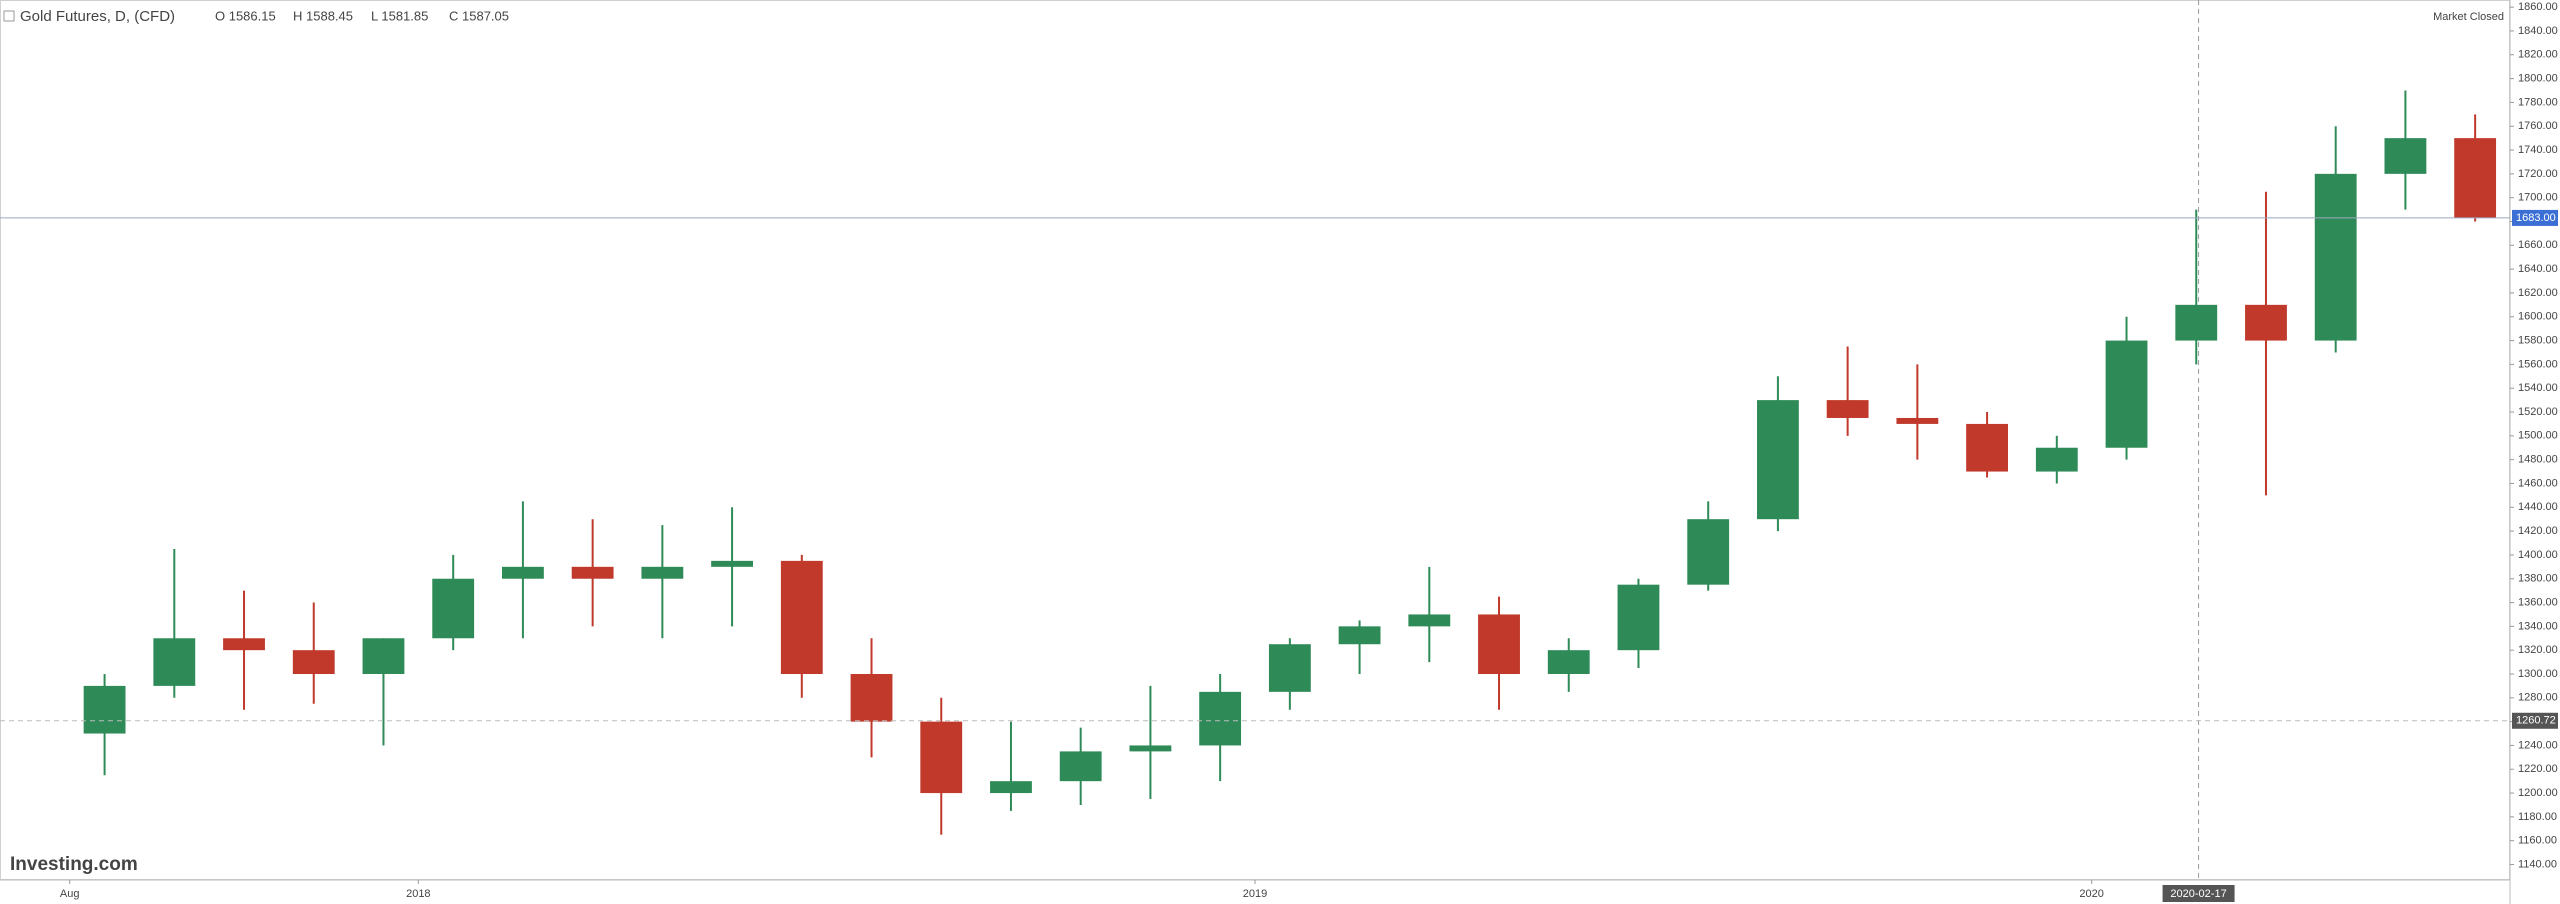 This screenshot has width=2560, height=904. Describe the element at coordinates (2538, 78) in the screenshot. I see `y-tick-label: 1800.00` at that location.